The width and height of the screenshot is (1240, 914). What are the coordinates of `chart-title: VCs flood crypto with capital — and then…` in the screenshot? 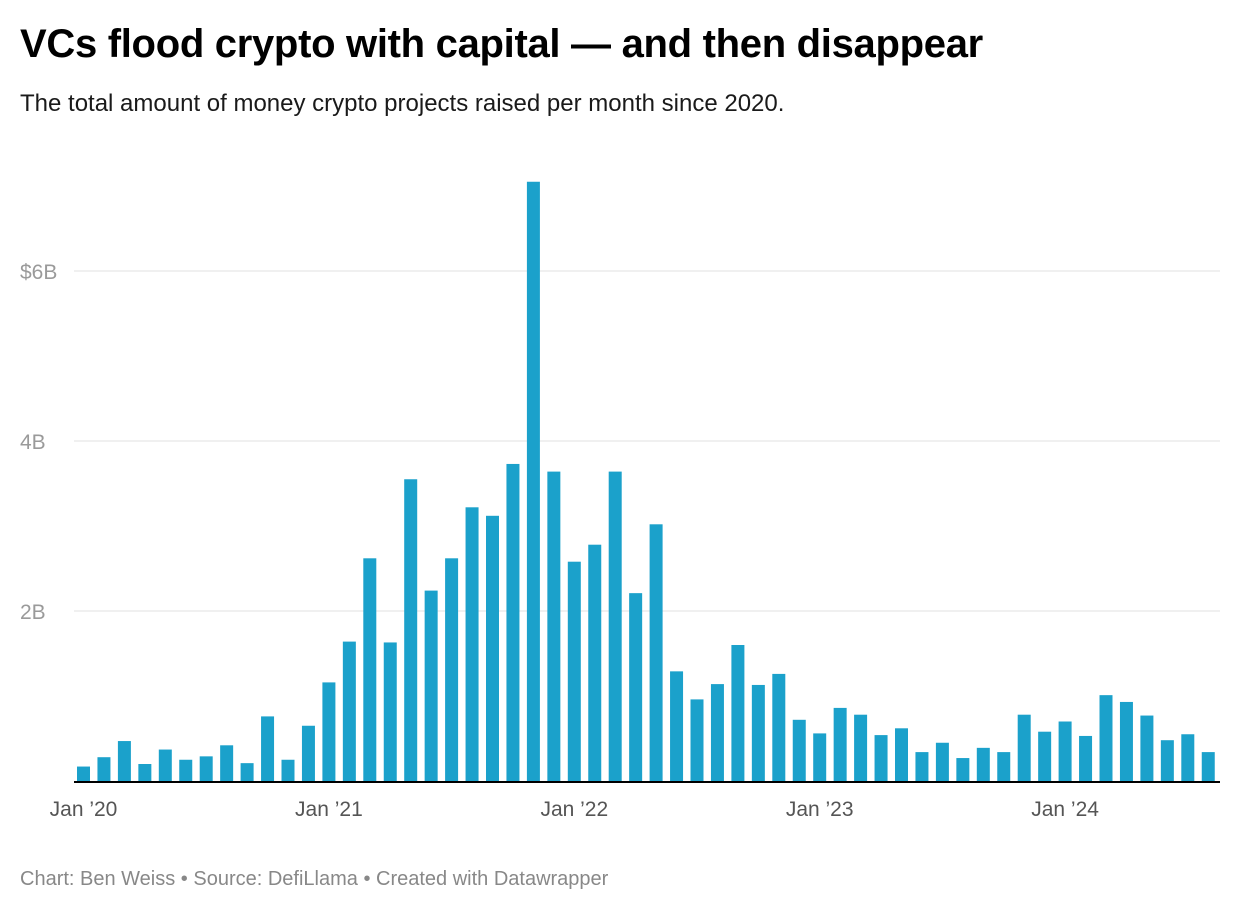 It's located at (501, 44).